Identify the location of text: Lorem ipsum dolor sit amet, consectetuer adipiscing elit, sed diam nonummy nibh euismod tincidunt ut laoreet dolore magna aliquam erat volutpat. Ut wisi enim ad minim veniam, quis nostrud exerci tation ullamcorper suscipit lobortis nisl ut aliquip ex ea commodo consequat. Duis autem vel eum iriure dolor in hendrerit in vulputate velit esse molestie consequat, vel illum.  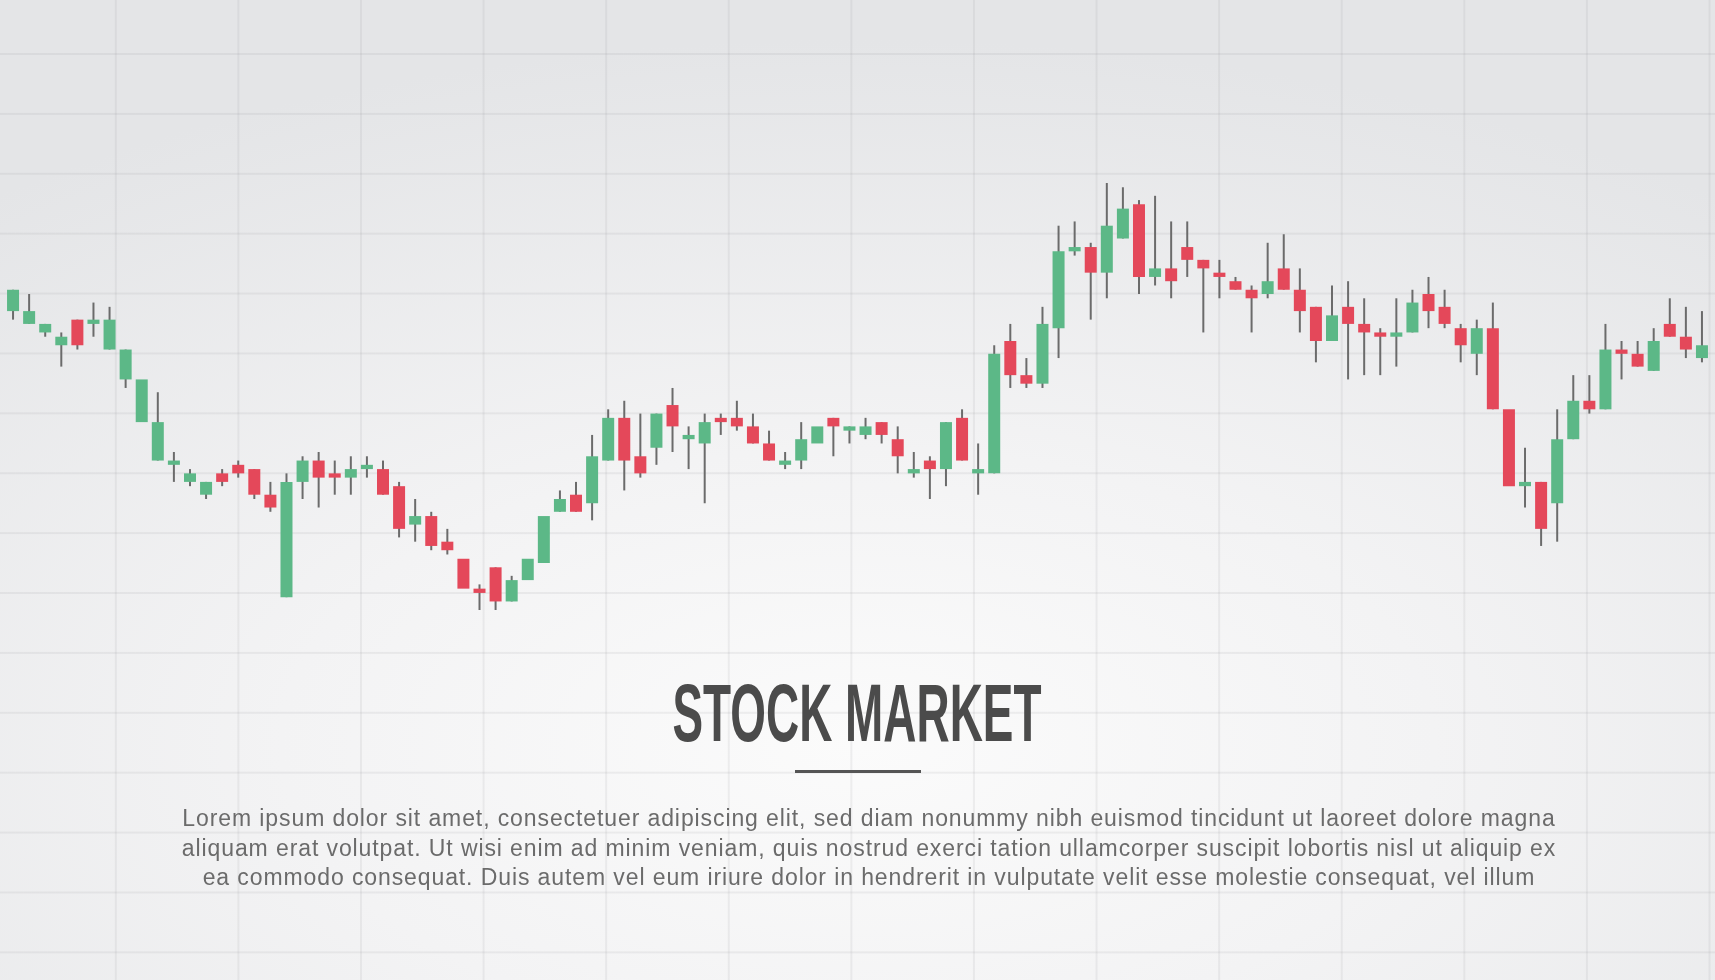
(869, 848).